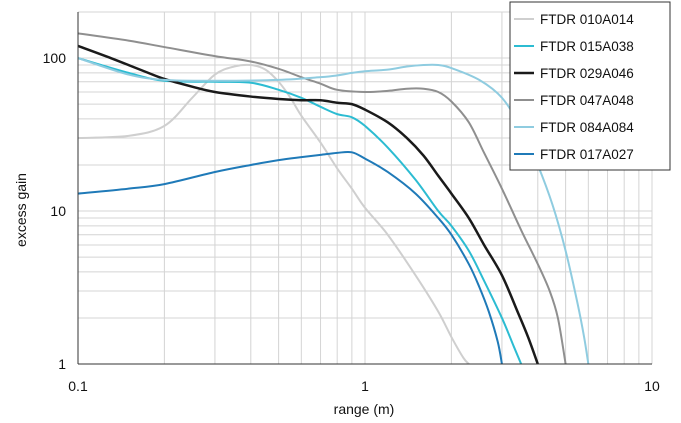 The image size is (681, 423). What do you see at coordinates (587, 19) in the screenshot?
I see `legend-entry: FTDR 010A014` at bounding box center [587, 19].